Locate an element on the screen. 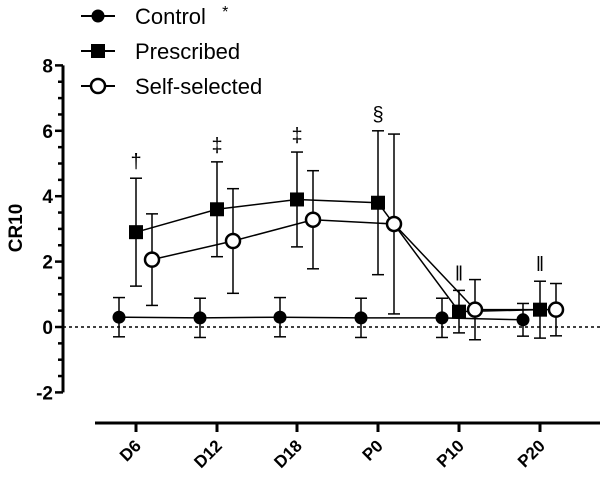 The width and height of the screenshot is (600, 487). x-axis: D6 D12 D18 P0 P10 P20 is located at coordinates (347, 446).